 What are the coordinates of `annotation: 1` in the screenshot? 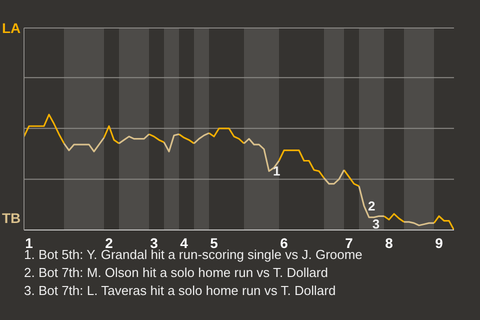 It's located at (276, 171).